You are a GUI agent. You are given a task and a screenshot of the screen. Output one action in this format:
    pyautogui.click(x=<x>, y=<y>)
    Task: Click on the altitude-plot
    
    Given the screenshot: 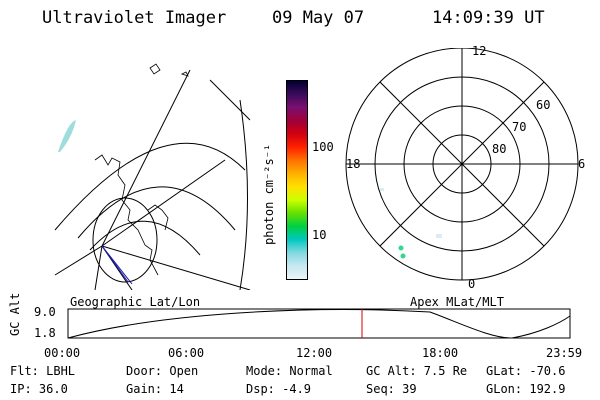 What is the action you would take?
    pyautogui.click(x=319, y=323)
    